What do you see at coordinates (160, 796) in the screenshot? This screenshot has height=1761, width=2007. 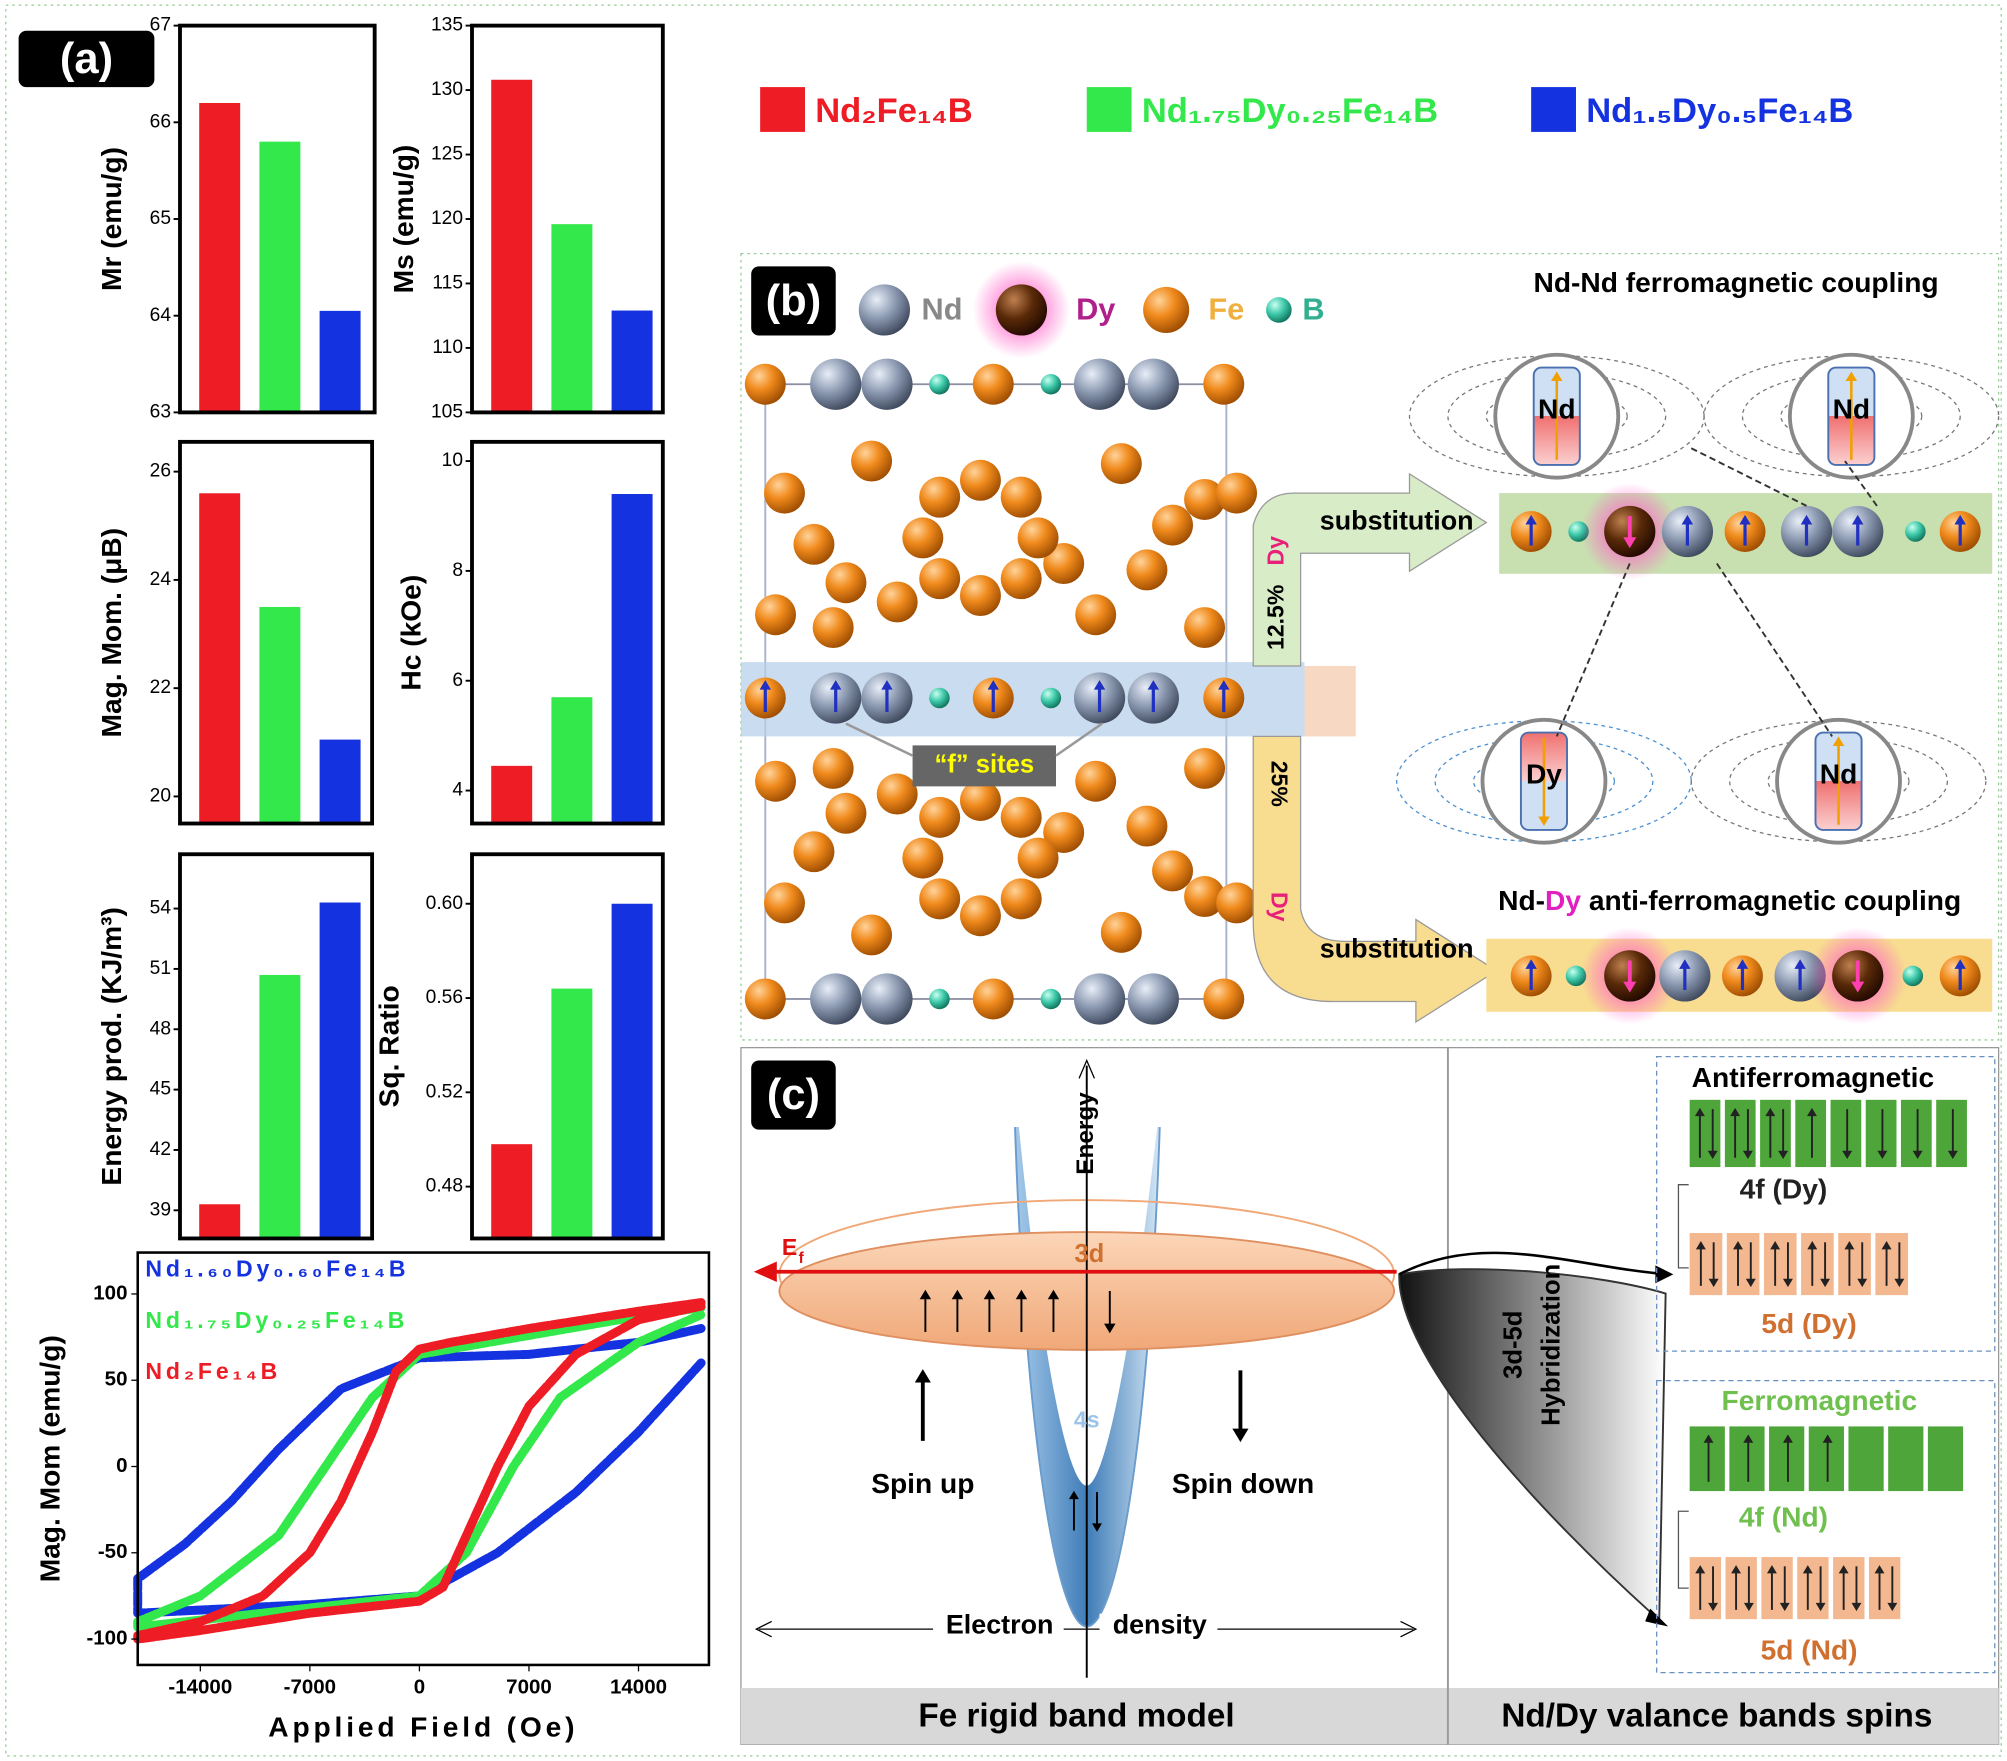 I see `y-tick-label: 20` at bounding box center [160, 796].